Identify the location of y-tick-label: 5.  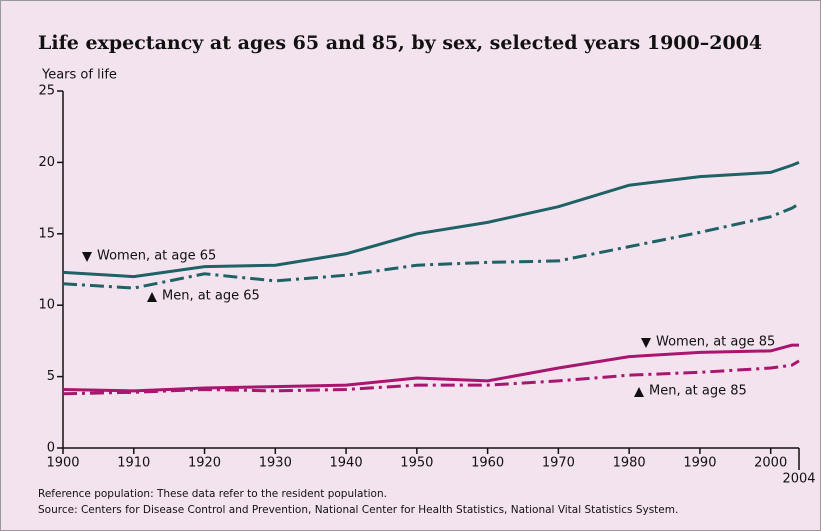
(51, 376).